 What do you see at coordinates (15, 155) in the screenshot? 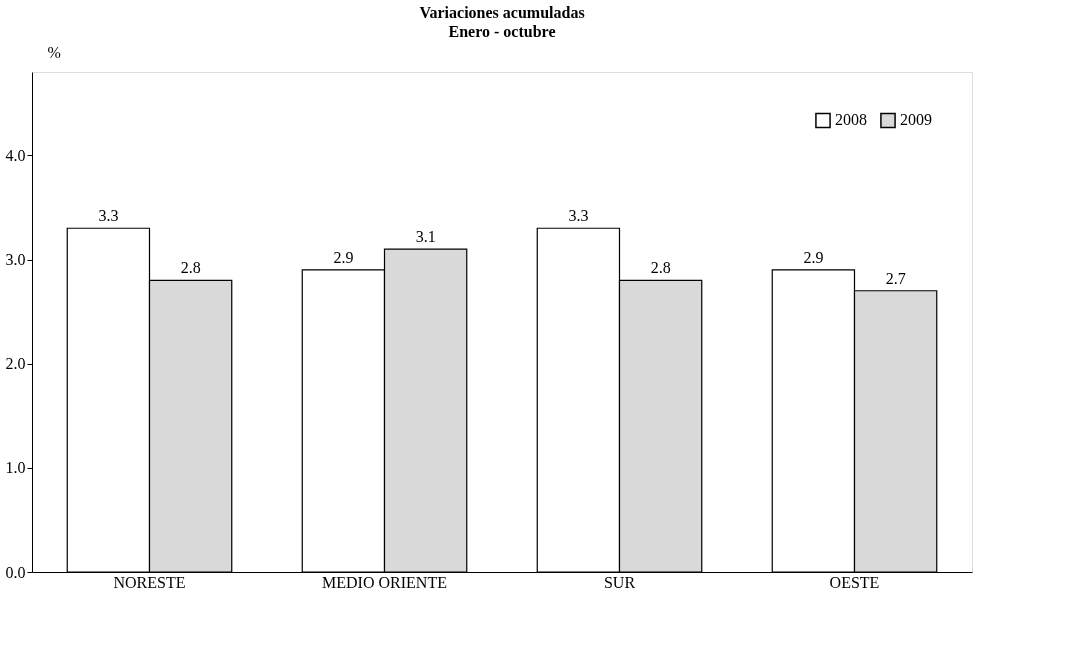
I see `y-tick-label: 4.0` at bounding box center [15, 155].